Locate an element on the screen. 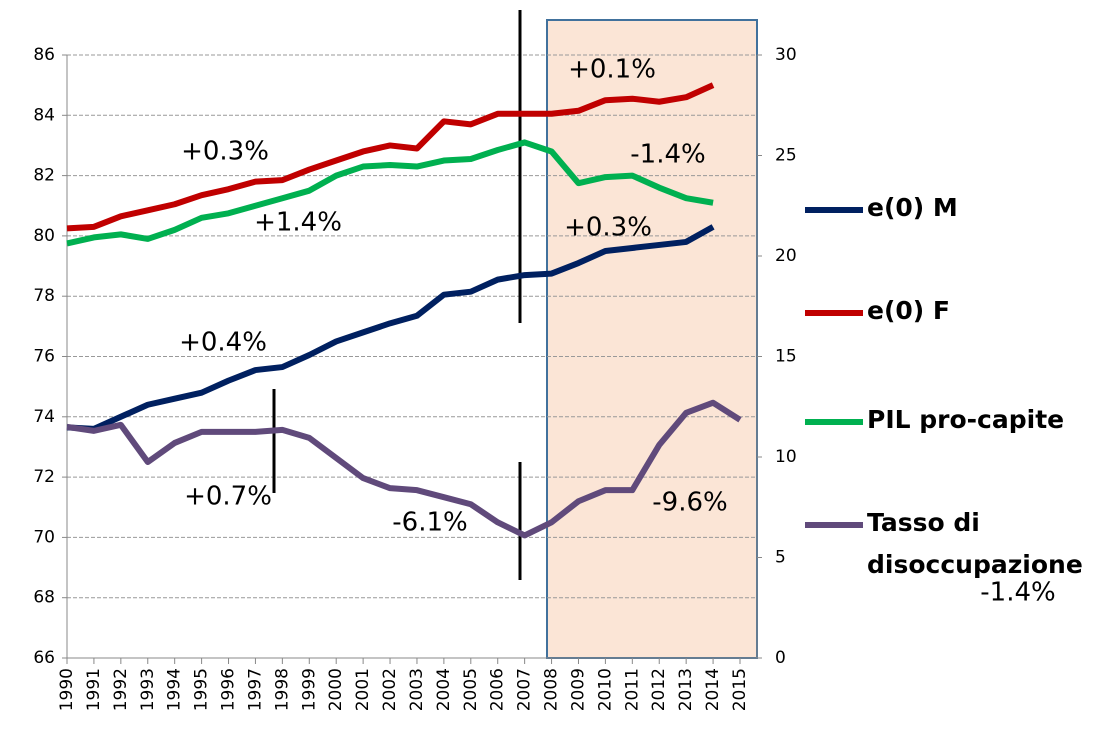 This screenshot has height=730, width=1108. x-tick-label: 2002 is located at coordinates (390, 689).